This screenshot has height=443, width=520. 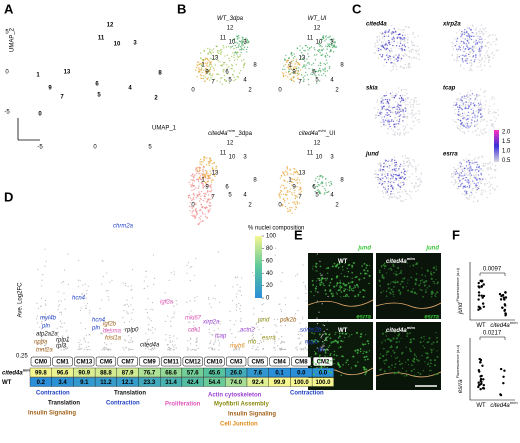 What do you see at coordinates (484, 306) in the screenshot?
I see `point` at bounding box center [484, 306].